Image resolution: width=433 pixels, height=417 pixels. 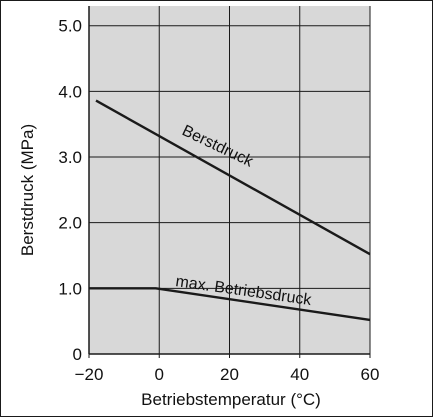 I want to click on y-tick-label: 3.0, so click(x=70, y=157).